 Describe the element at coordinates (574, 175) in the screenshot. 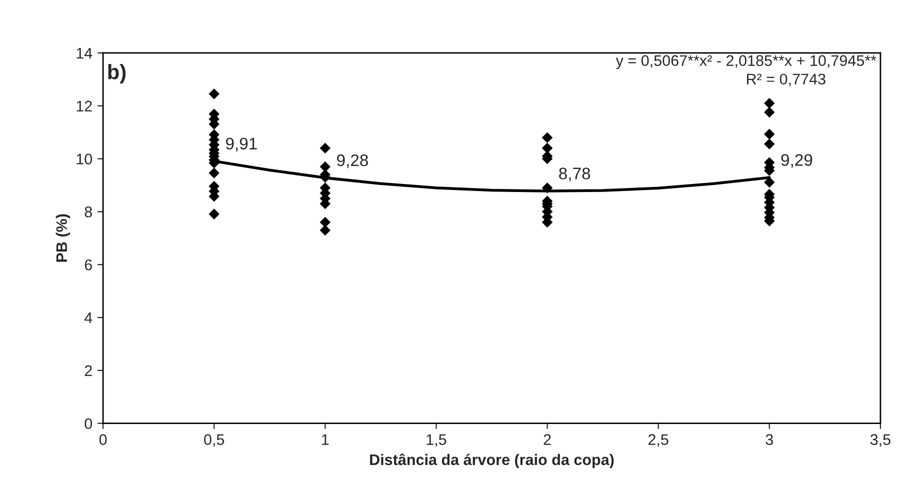

I see `annotation: 8,78` at that location.